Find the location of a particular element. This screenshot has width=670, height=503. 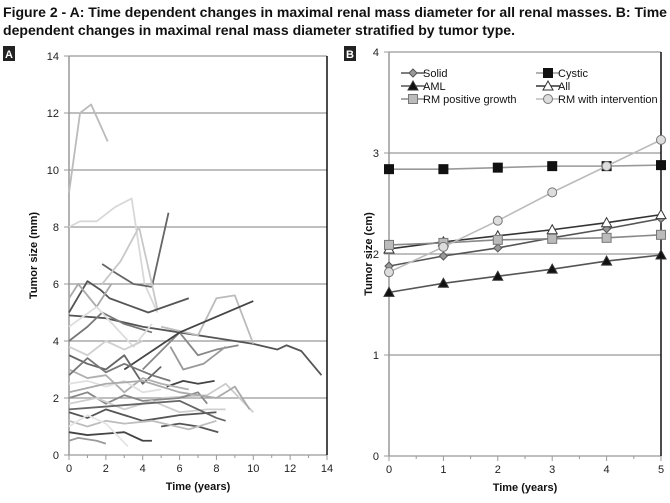

x-axis-label: Time (years) is located at coordinates (198, 487).